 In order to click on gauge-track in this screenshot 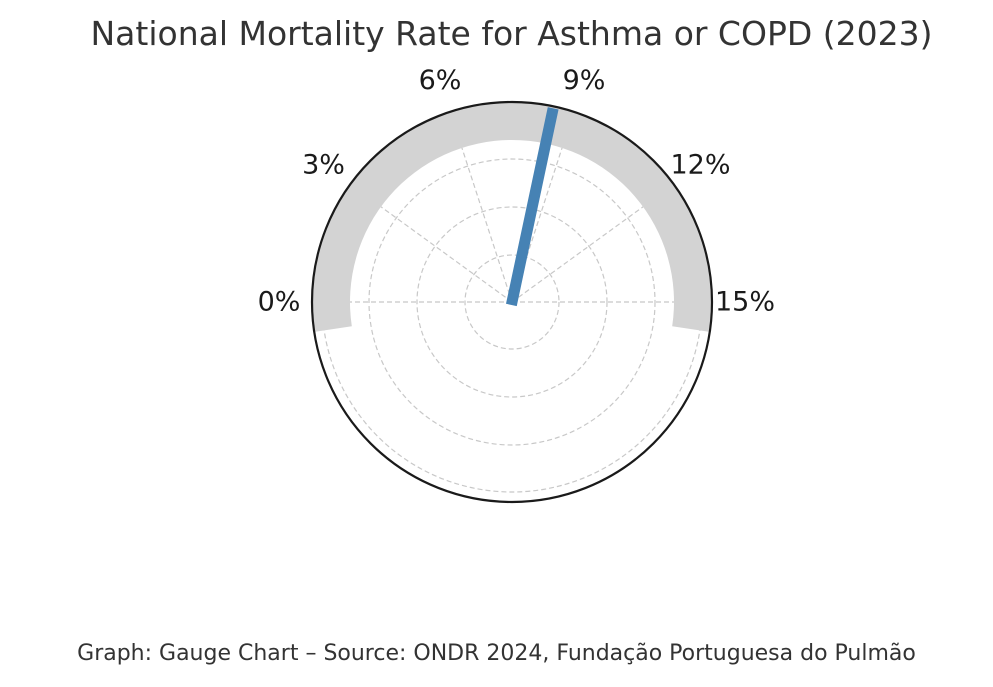, I will do `click(512, 217)`.